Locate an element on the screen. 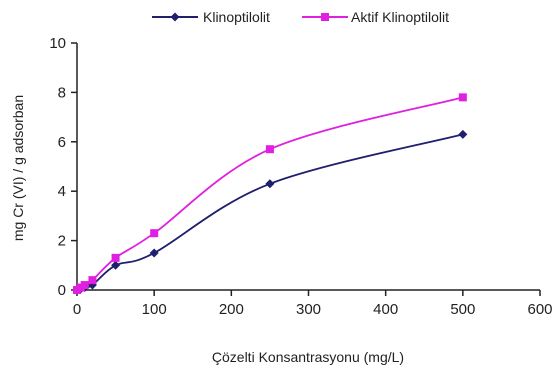 The width and height of the screenshot is (555, 380). legend-marker-klinoptilolit is located at coordinates (175, 17).